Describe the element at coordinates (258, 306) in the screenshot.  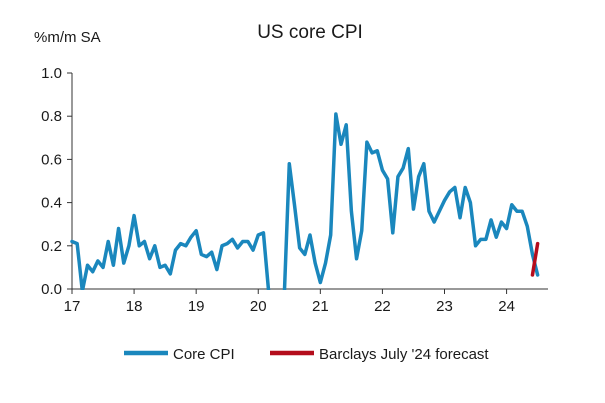
I see `x-tick-label: 20` at that location.